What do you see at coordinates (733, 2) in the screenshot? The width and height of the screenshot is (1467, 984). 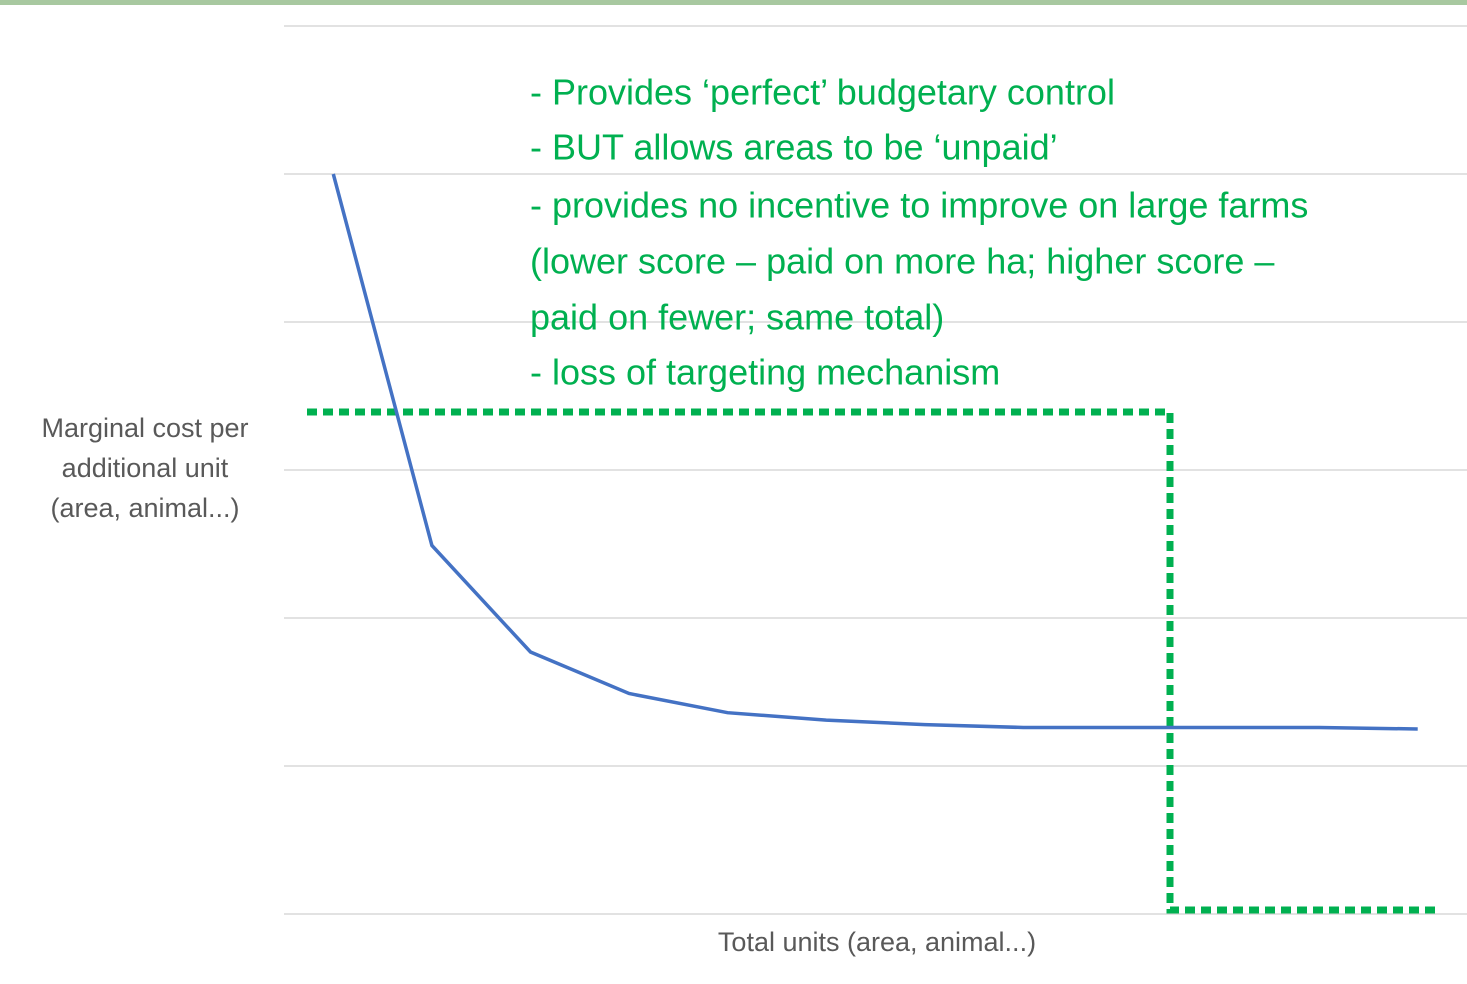 I see `top-strip` at bounding box center [733, 2].